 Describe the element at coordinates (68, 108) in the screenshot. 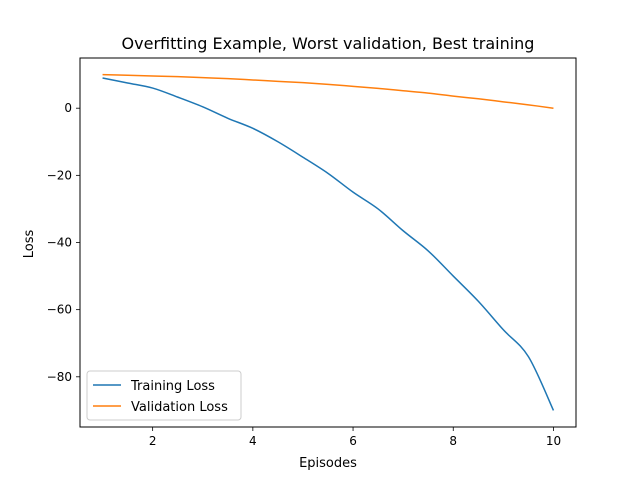

I see `y-tick-label: 0` at that location.